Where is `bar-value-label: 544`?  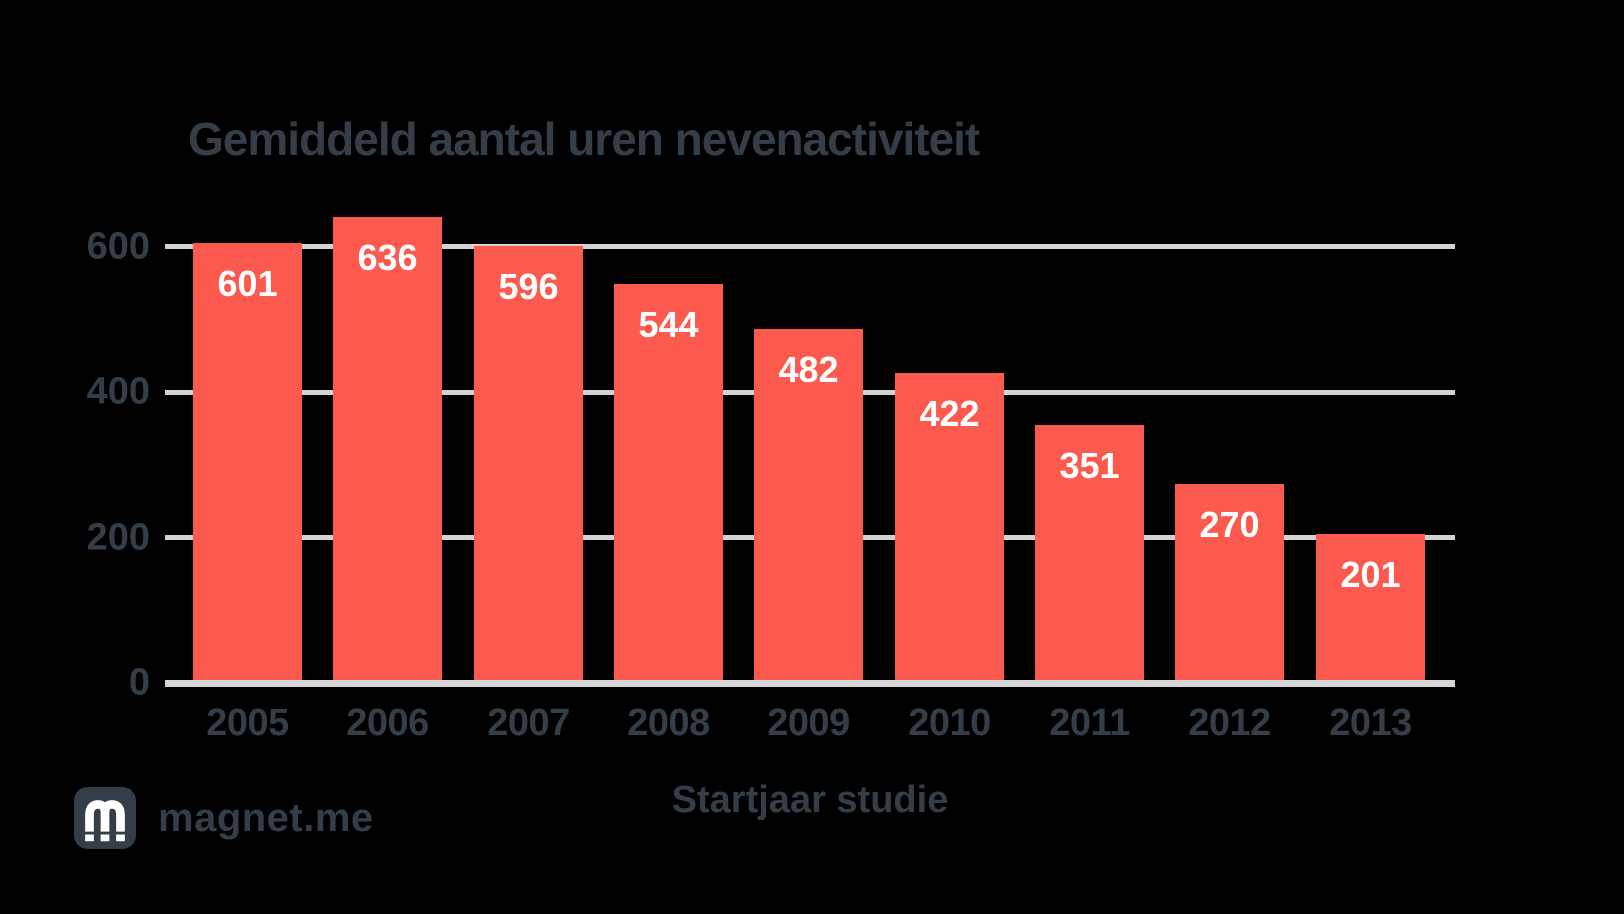 bar-value-label: 544 is located at coordinates (668, 324).